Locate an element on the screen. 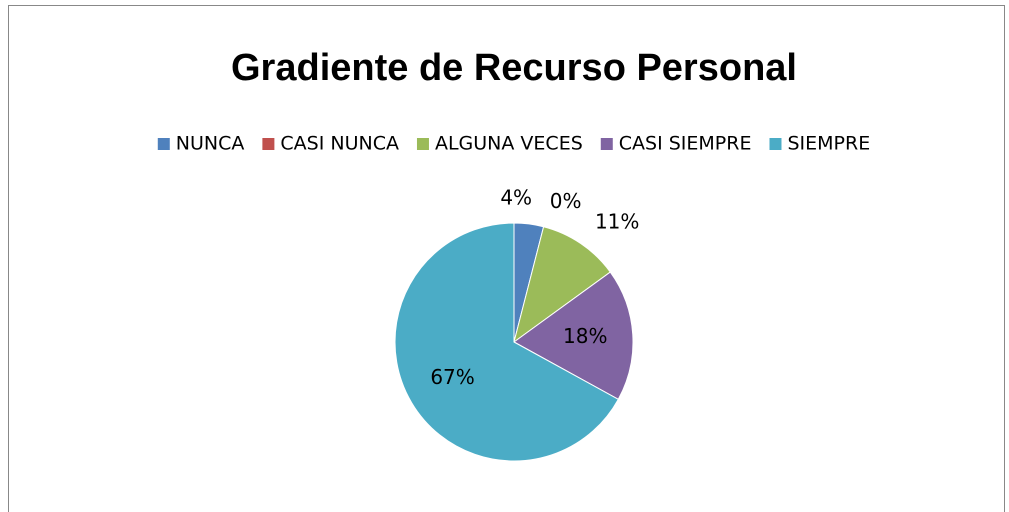 The width and height of the screenshot is (1009, 512). legend-label: ALGUNA VECES is located at coordinates (509, 144).